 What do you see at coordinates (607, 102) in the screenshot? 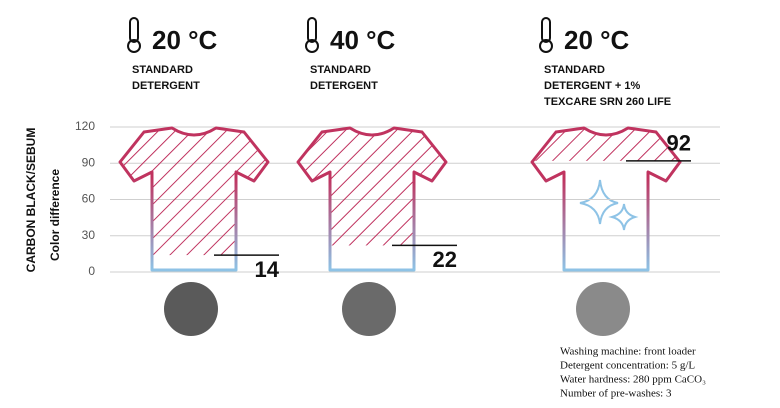
I see `condition-label: TEXCARE SRN 260 LIFE` at bounding box center [607, 102].